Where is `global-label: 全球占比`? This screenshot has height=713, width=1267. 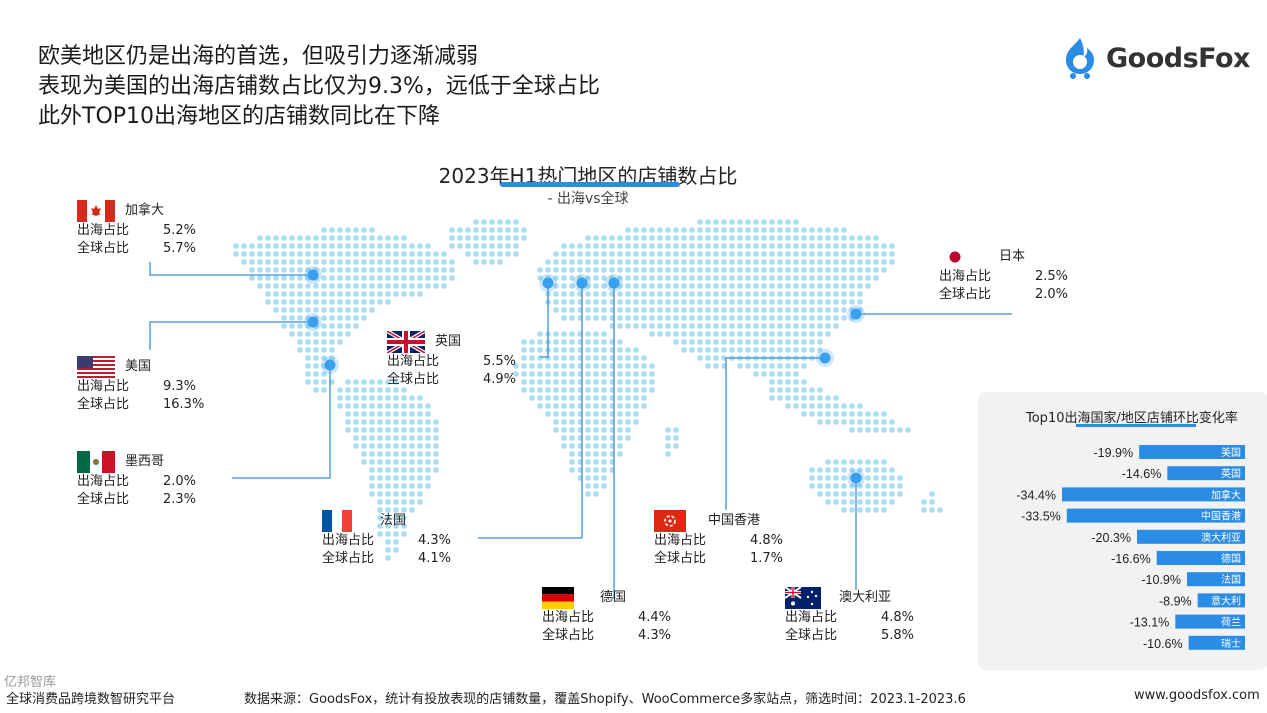 global-label: 全球占比 is located at coordinates (103, 404).